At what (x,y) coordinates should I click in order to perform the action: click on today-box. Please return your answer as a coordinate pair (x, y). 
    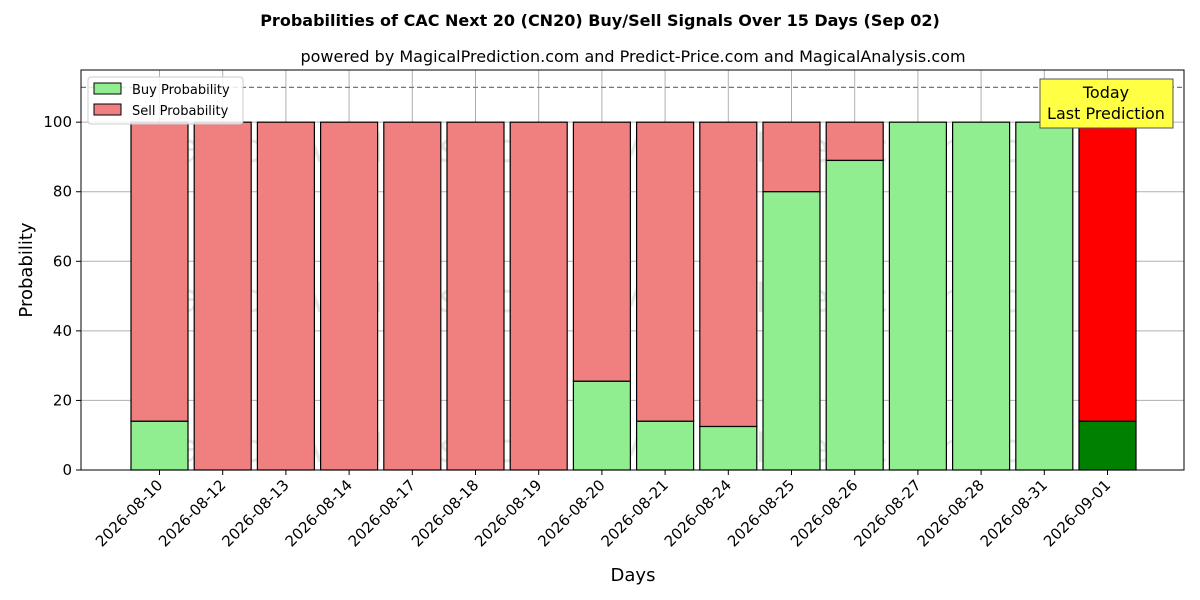
    Looking at the image, I should click on (1106, 103).